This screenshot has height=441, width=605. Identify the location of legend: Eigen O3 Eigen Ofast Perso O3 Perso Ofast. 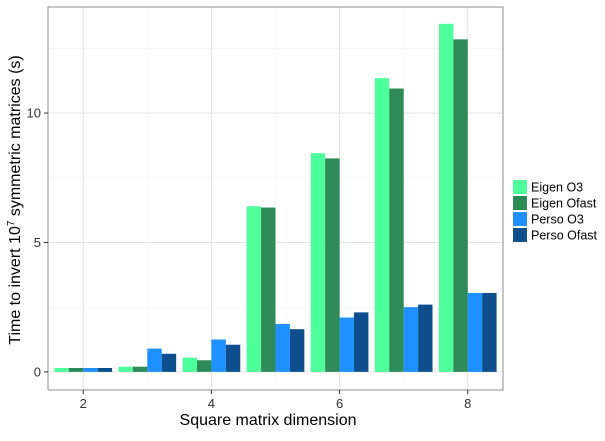
(555, 211).